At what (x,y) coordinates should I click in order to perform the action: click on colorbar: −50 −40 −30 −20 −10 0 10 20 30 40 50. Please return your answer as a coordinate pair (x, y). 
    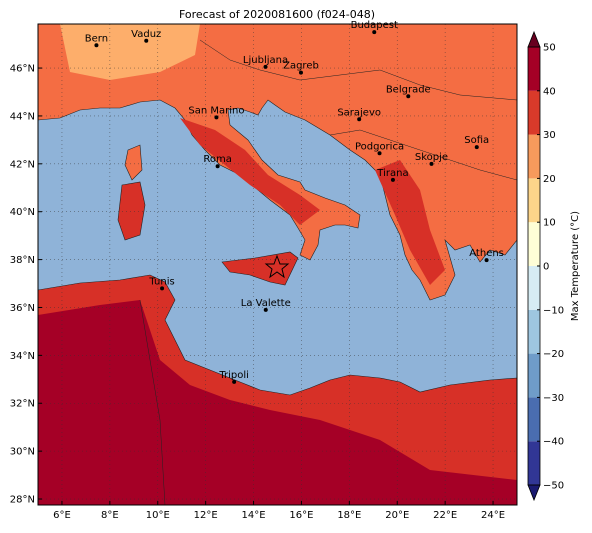
    Looking at the image, I should click on (545, 266).